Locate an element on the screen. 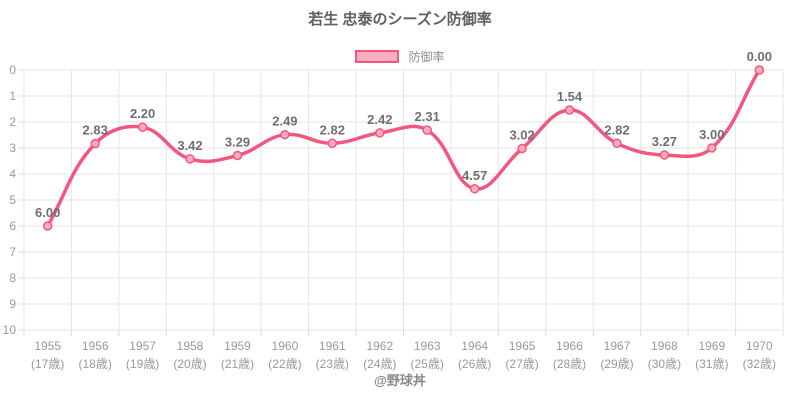 Image resolution: width=800 pixels, height=400 pixels. x-tick-sublabel: (29歳) is located at coordinates (616, 364).